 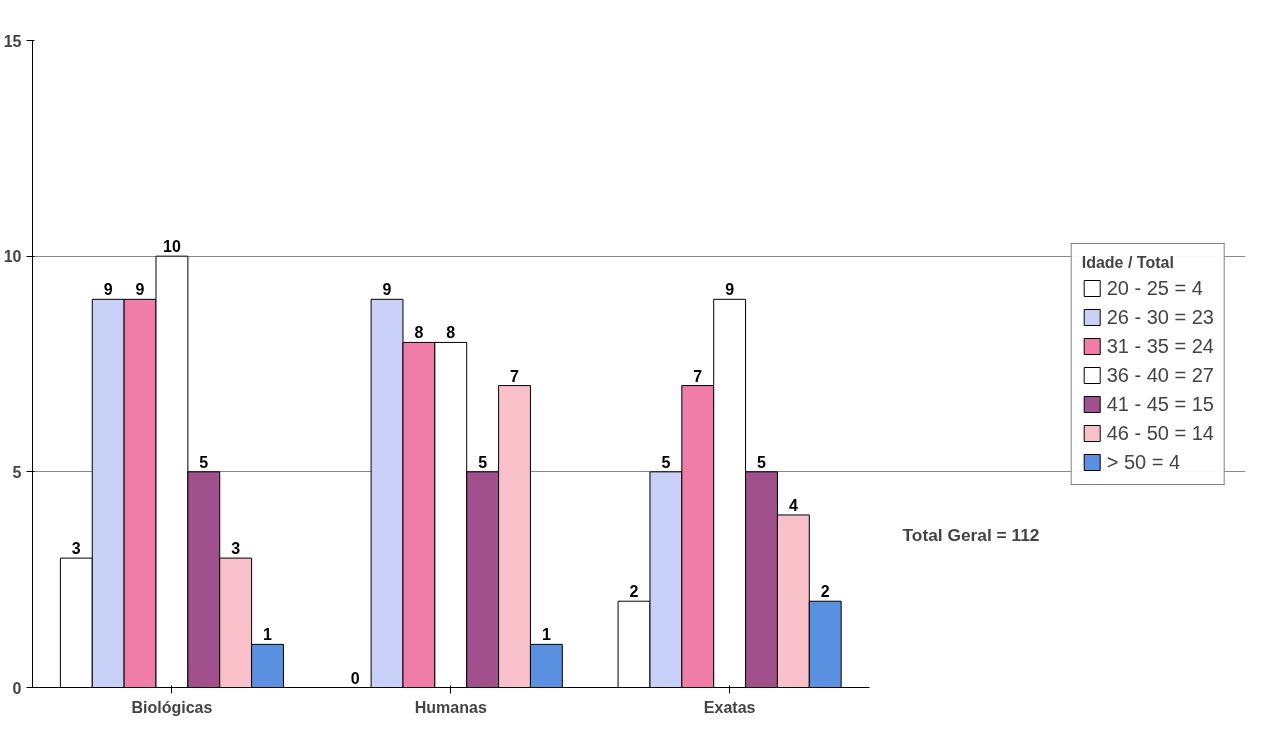 I want to click on x-tick-label: Biológicas, so click(x=172, y=707).